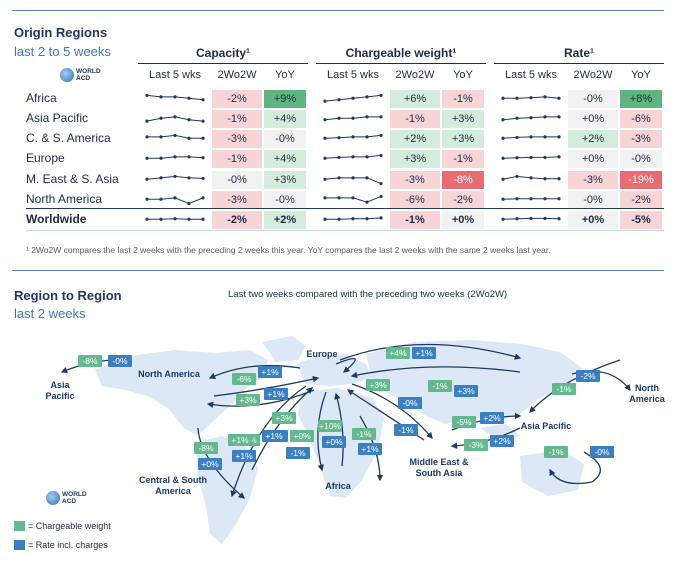  I want to click on chargeable-weight-badge: -8%, so click(206, 448).